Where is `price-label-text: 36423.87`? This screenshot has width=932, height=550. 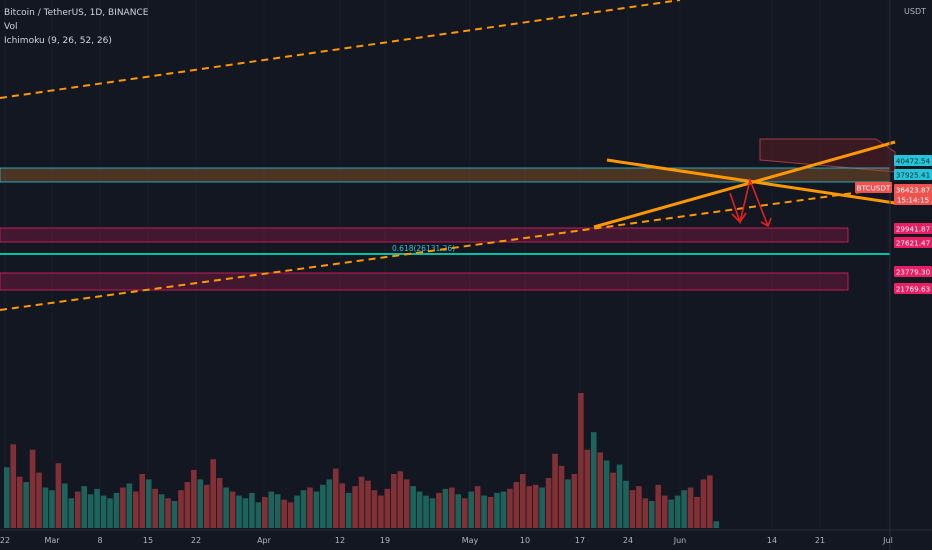
price-label-text: 36423.87 is located at coordinates (913, 190).